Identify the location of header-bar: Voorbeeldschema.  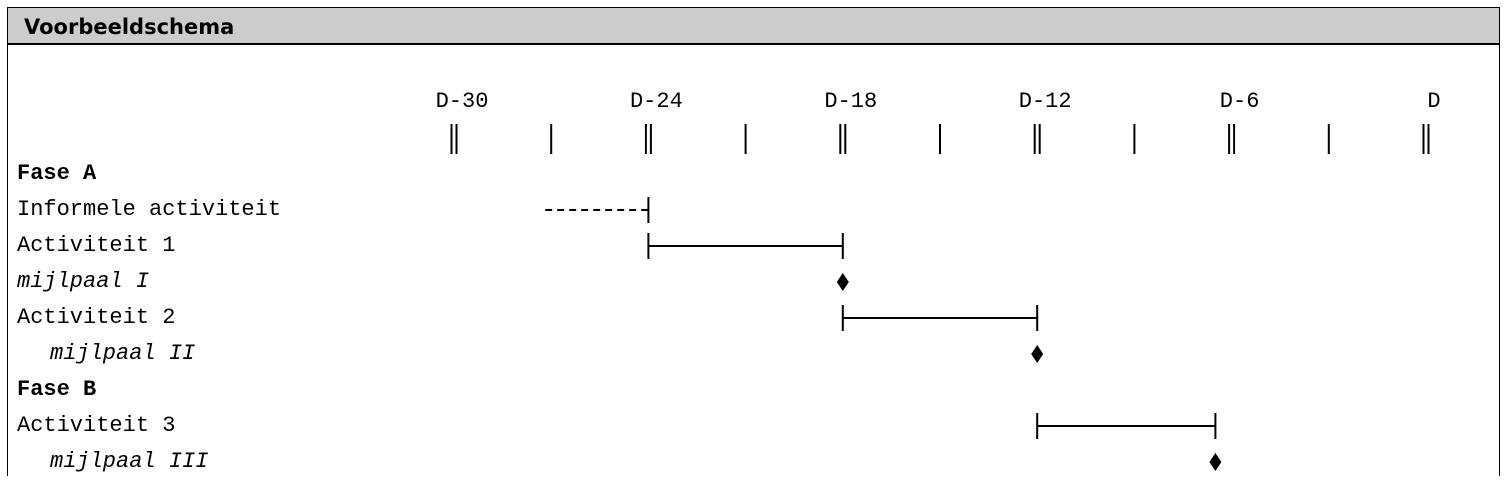
(753, 26).